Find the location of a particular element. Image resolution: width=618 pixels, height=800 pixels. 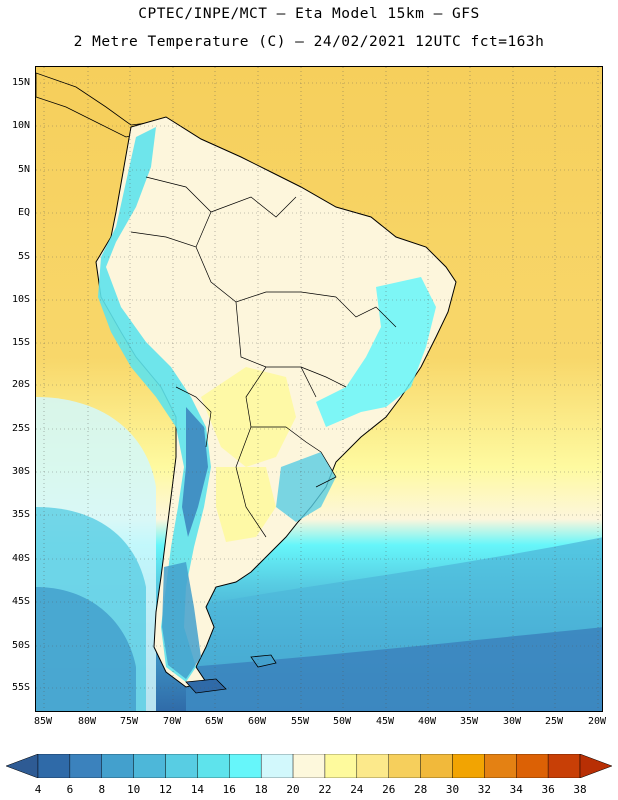

colorbar-tick-label: 32 is located at coordinates (484, 789).